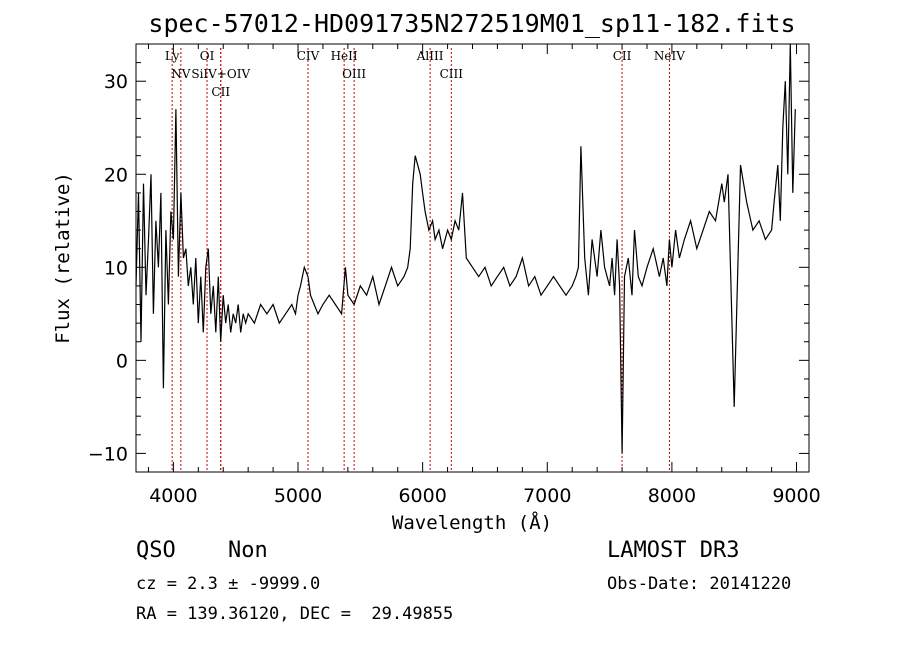  I want to click on redshift-readout: cz = 2.3 ± -9999.0, so click(228, 584).